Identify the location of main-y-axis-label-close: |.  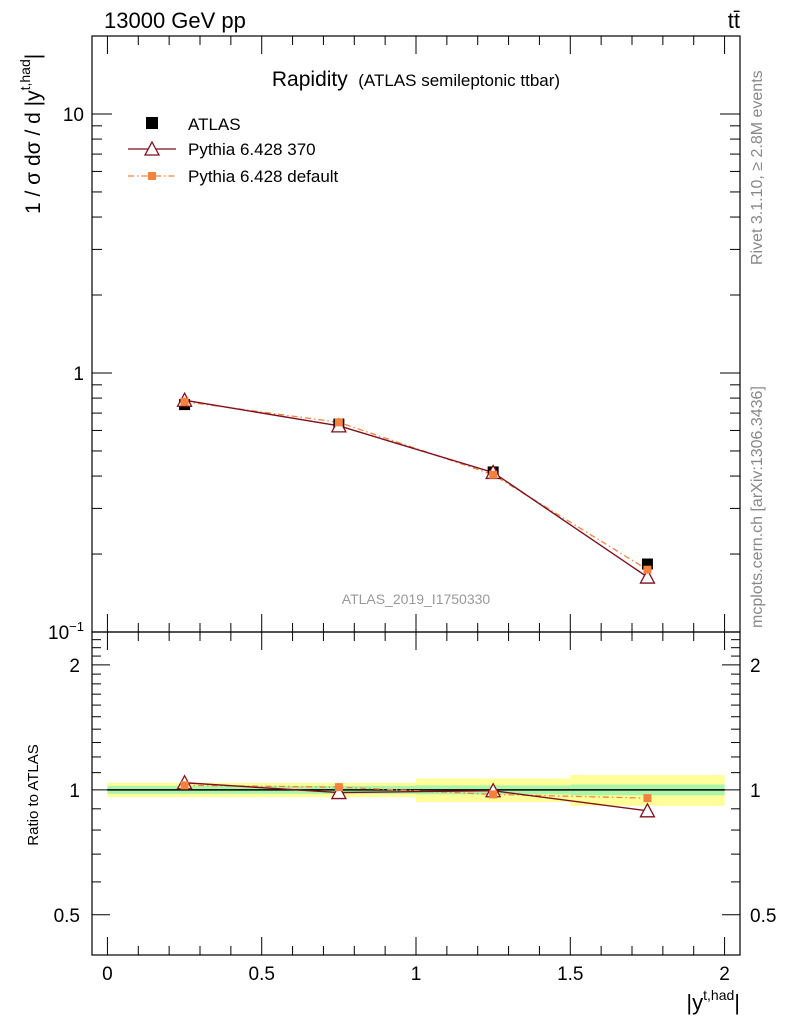
(33, 56).